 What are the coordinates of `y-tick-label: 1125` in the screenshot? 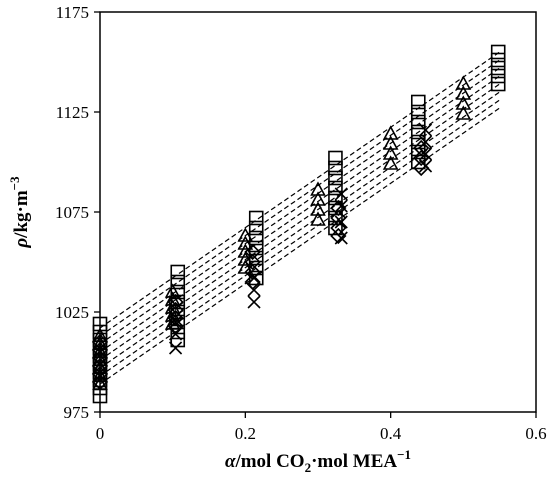 It's located at (72, 112).